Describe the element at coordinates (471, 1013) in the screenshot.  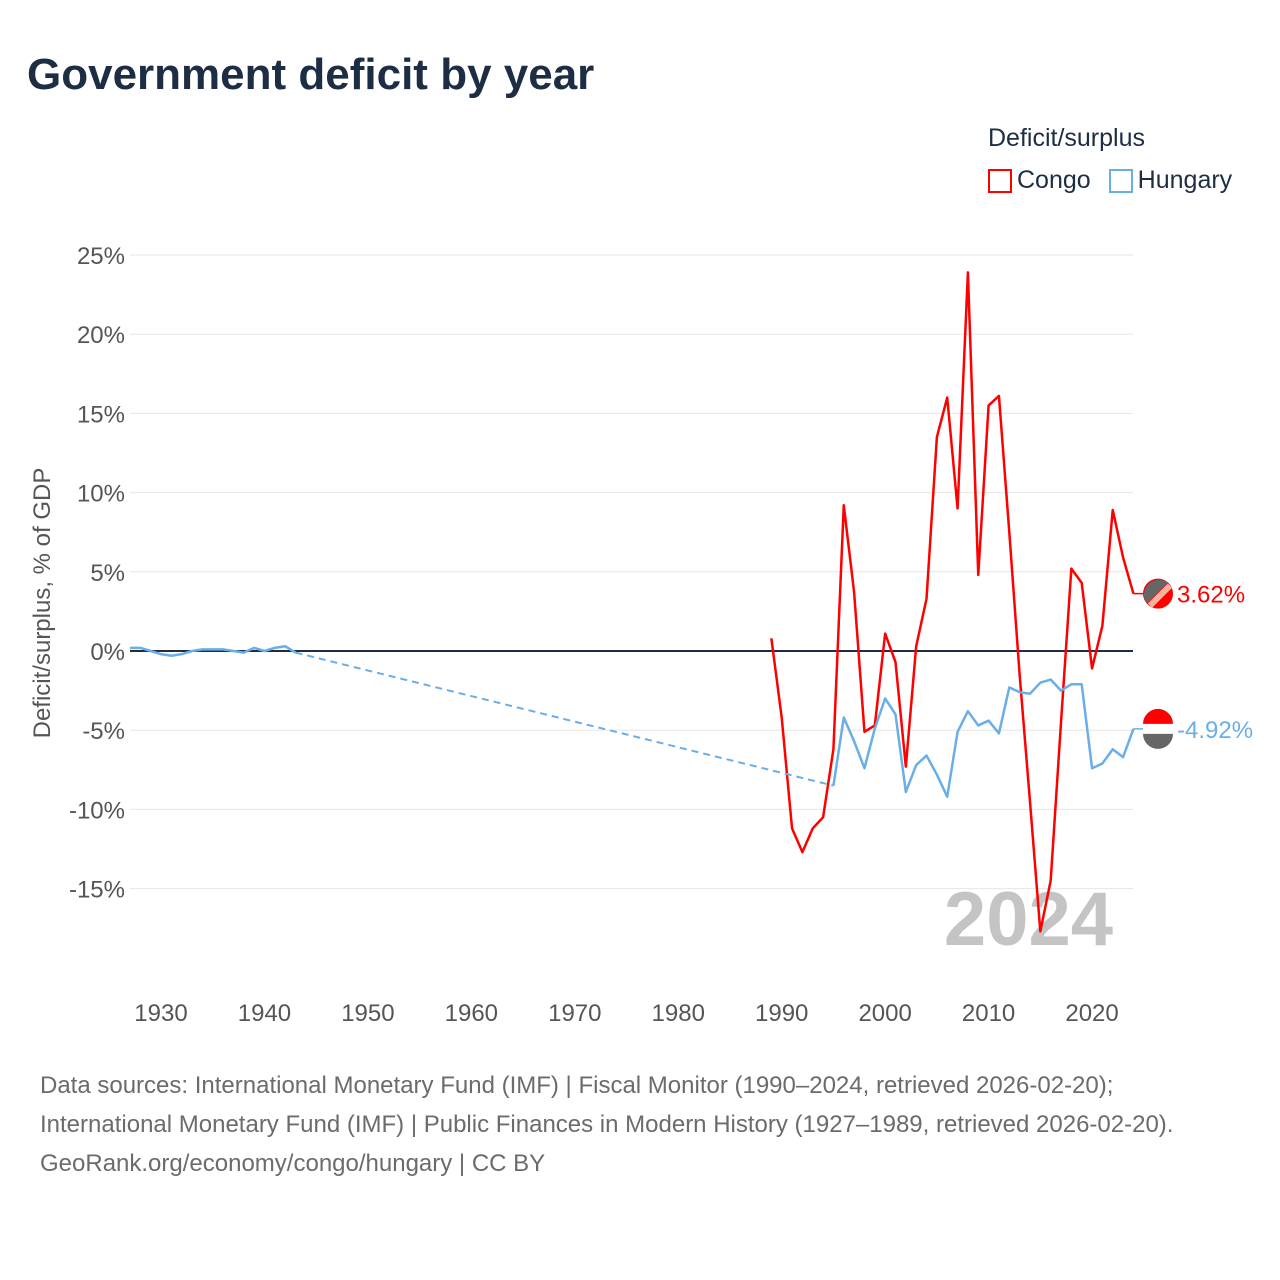
I see `x-tick-label: 1960` at that location.